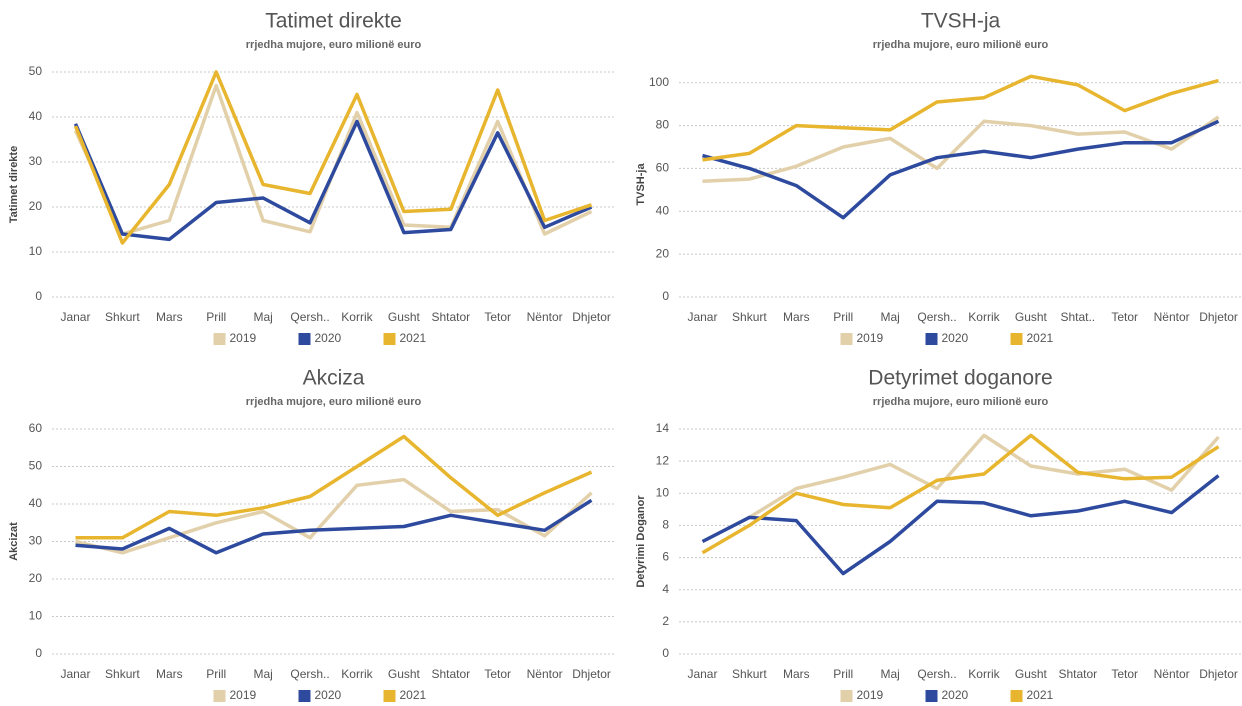 The image size is (1242, 706). I want to click on x-tick-label: Shtator, so click(450, 317).